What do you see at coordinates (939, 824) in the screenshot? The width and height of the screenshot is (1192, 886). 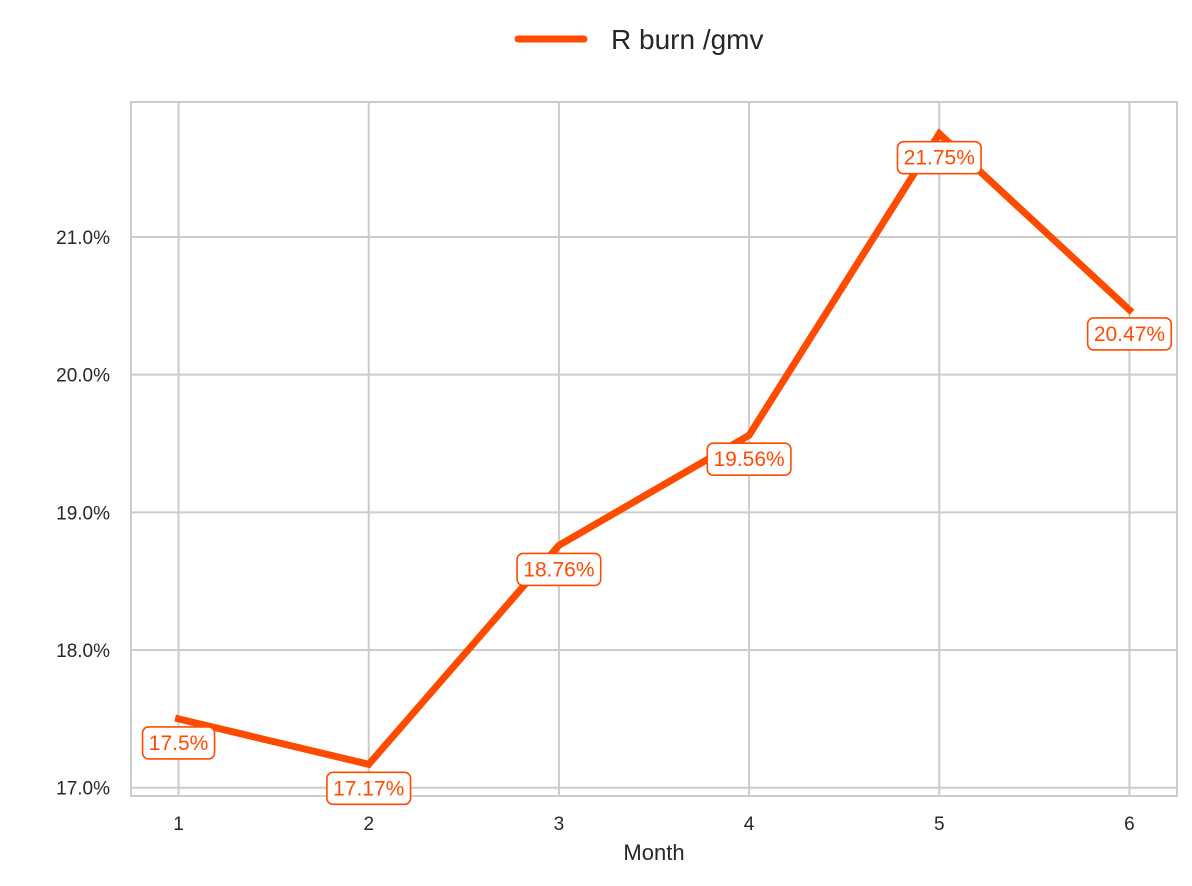 I see `x-tick-label: 5` at bounding box center [939, 824].